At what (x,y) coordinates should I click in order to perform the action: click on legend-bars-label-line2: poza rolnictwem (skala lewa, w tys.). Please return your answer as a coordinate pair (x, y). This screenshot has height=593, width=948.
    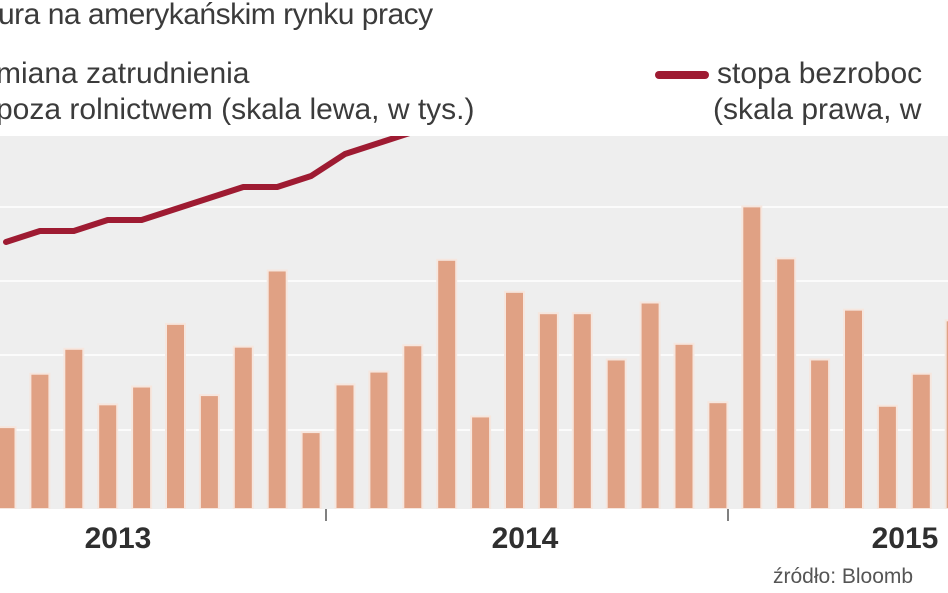
    Looking at the image, I should click on (237, 109).